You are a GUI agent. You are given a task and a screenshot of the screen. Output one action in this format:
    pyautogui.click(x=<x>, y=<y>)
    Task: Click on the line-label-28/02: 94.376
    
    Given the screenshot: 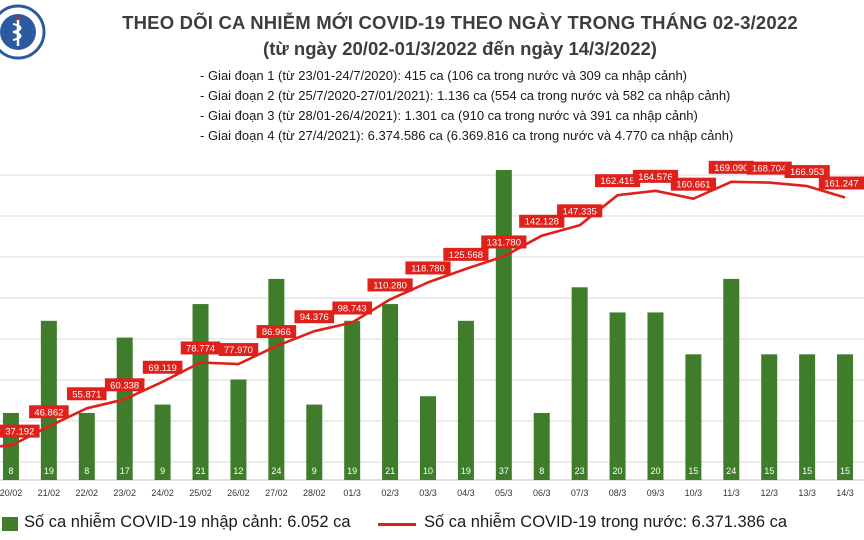 What is the action you would take?
    pyautogui.click(x=314, y=317)
    